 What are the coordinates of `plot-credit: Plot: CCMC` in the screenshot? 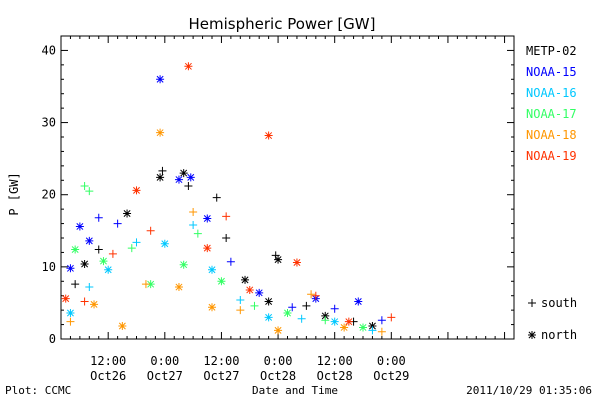 It's located at (38, 390).